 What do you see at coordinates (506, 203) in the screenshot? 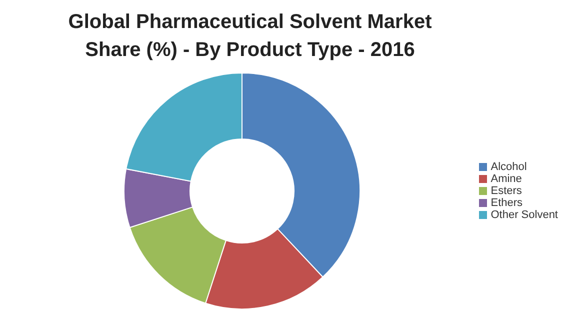
I see `legend-label: Ethers` at bounding box center [506, 203].